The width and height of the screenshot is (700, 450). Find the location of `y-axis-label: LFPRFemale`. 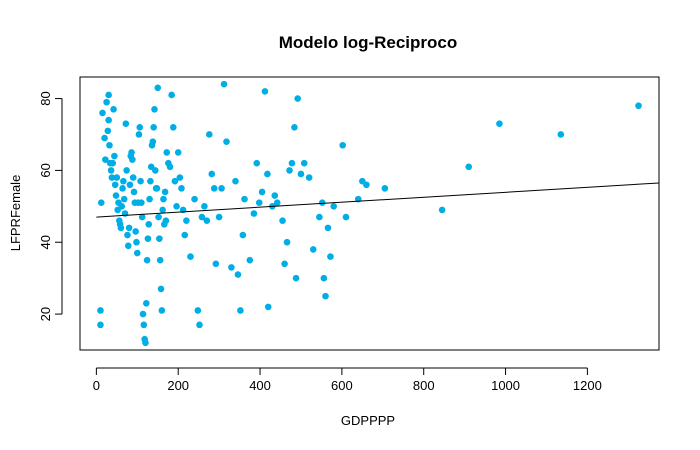

y-axis-label: LFPRFemale is located at coordinates (15, 213).